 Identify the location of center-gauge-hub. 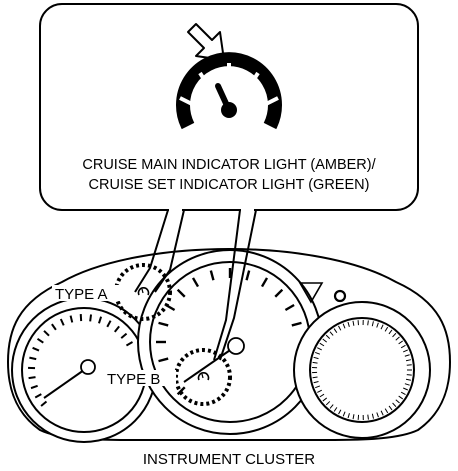
(236, 346).